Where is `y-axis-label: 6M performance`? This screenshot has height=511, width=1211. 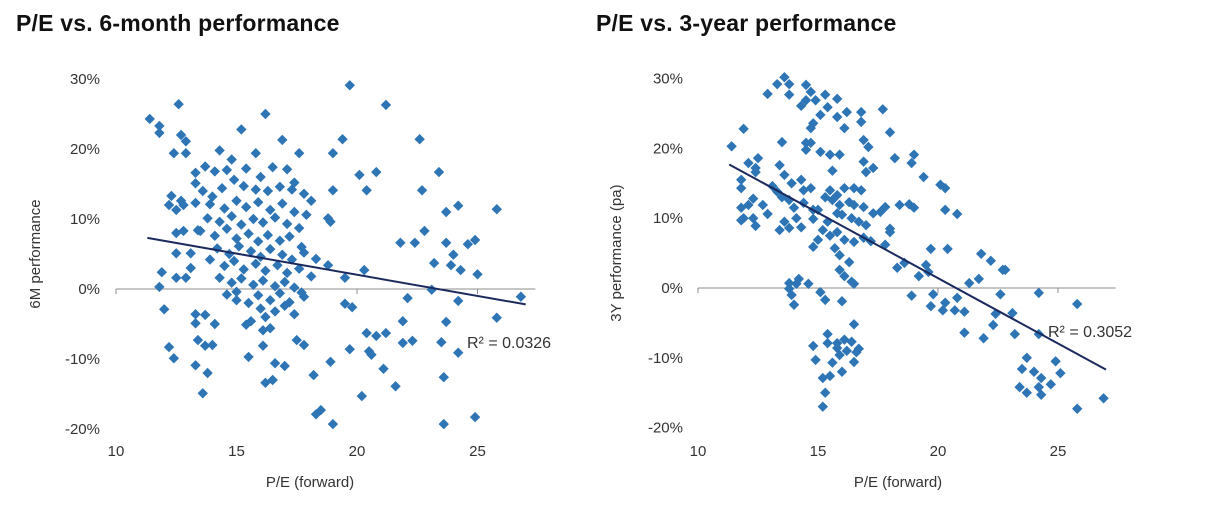 y-axis-label: 6M performance is located at coordinates (35, 253).